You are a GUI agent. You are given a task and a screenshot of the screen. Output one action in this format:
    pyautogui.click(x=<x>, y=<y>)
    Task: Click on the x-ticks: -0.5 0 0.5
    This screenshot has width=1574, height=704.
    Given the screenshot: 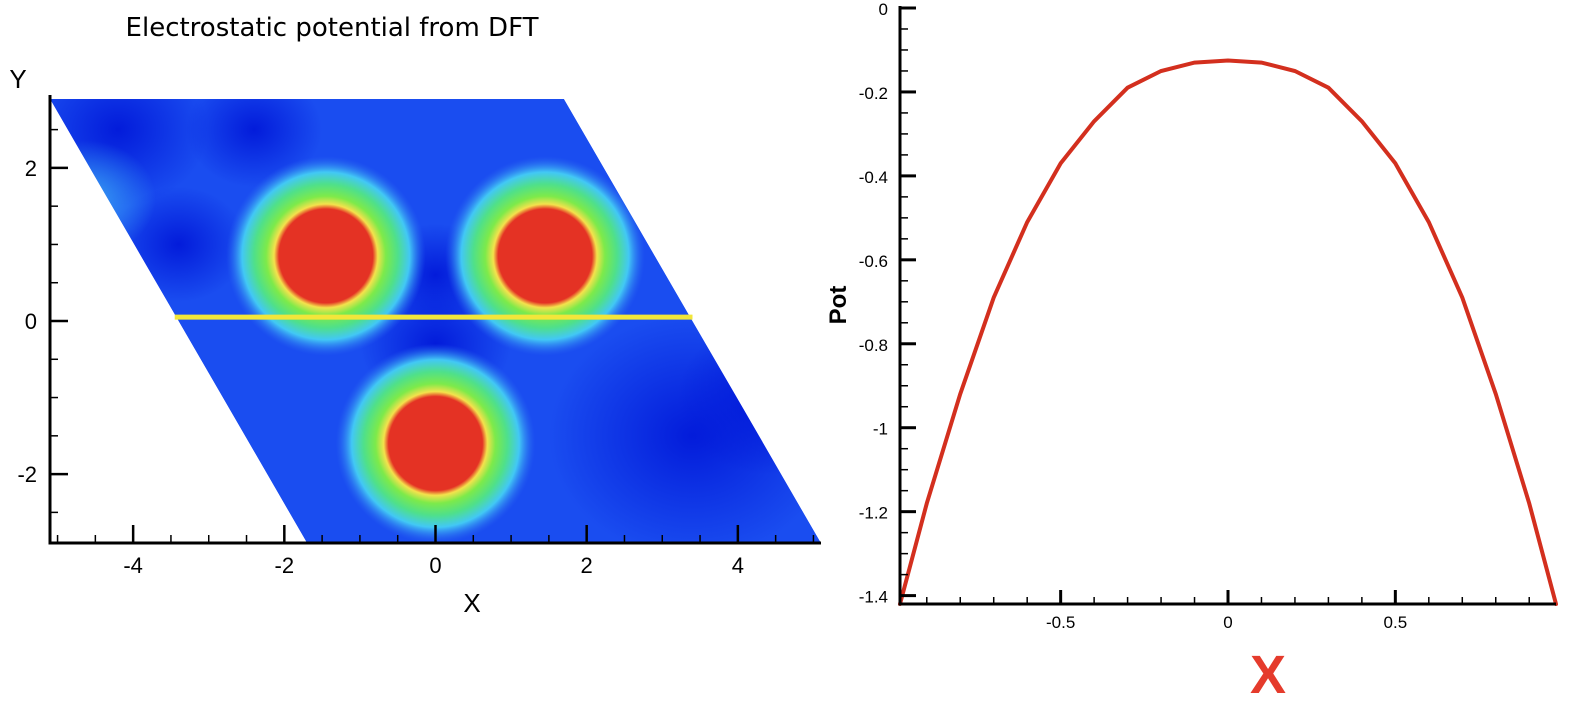 What is the action you would take?
    pyautogui.click(x=1228, y=611)
    